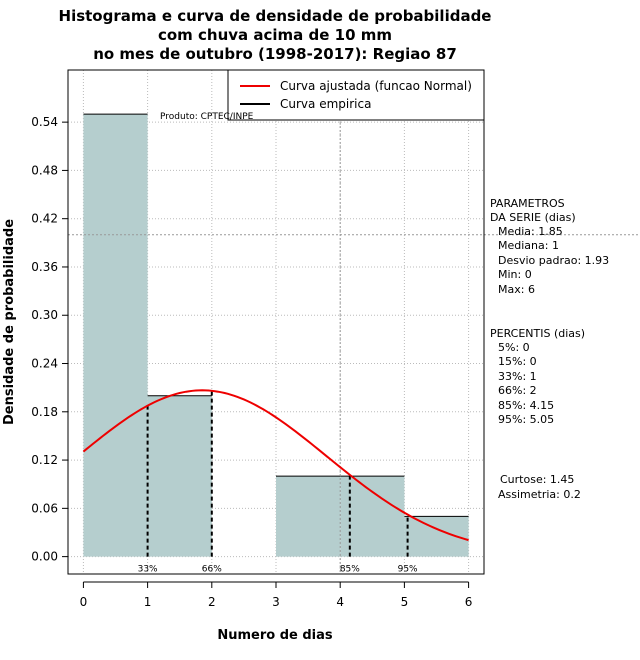  Describe the element at coordinates (517, 376) in the screenshot. I see `percentis-33: 33%: 1` at that location.